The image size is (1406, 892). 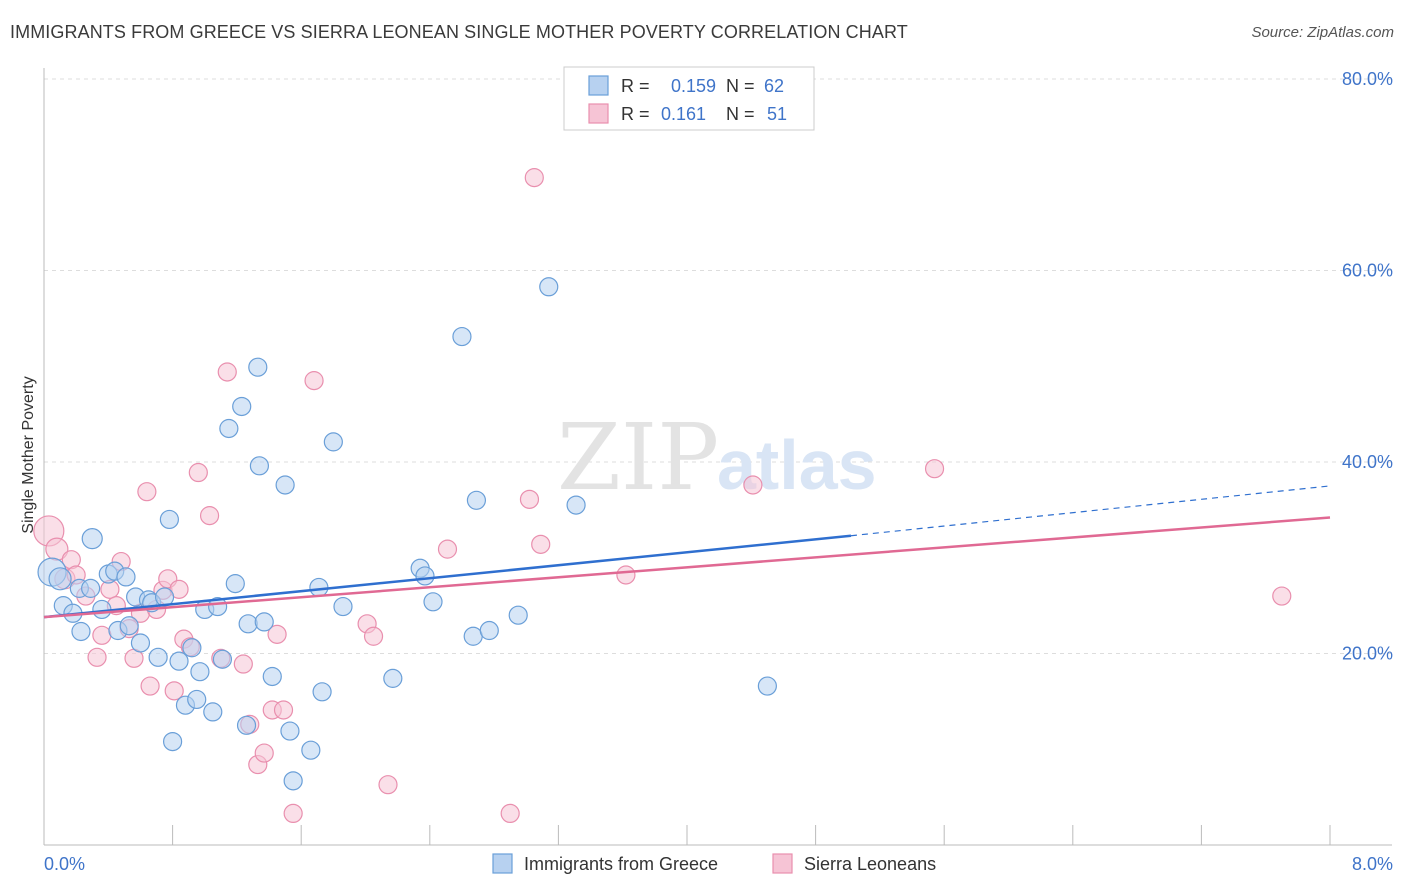 What do you see at coordinates (621, 864) in the screenshot?
I see `legend-label-greece: Immigrants from Greece` at bounding box center [621, 864].